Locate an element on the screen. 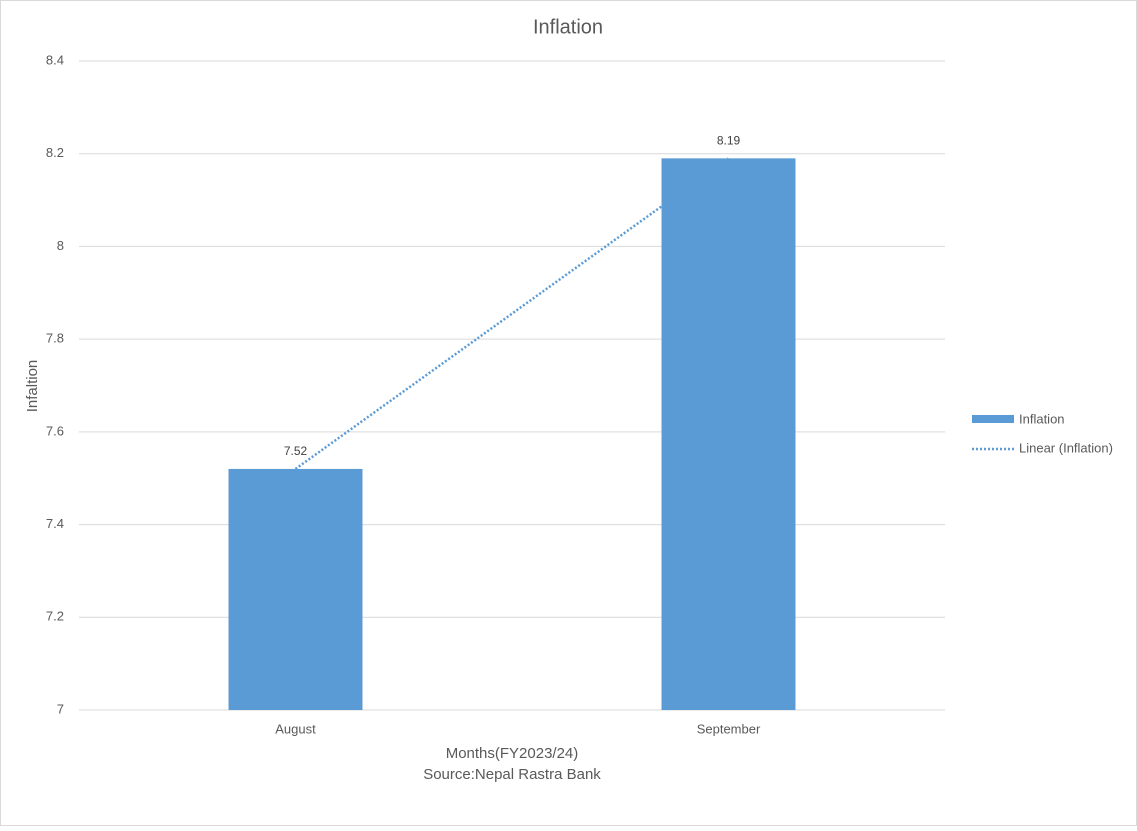 The image size is (1137, 831). y-tick-label: 7.6 is located at coordinates (55, 430).